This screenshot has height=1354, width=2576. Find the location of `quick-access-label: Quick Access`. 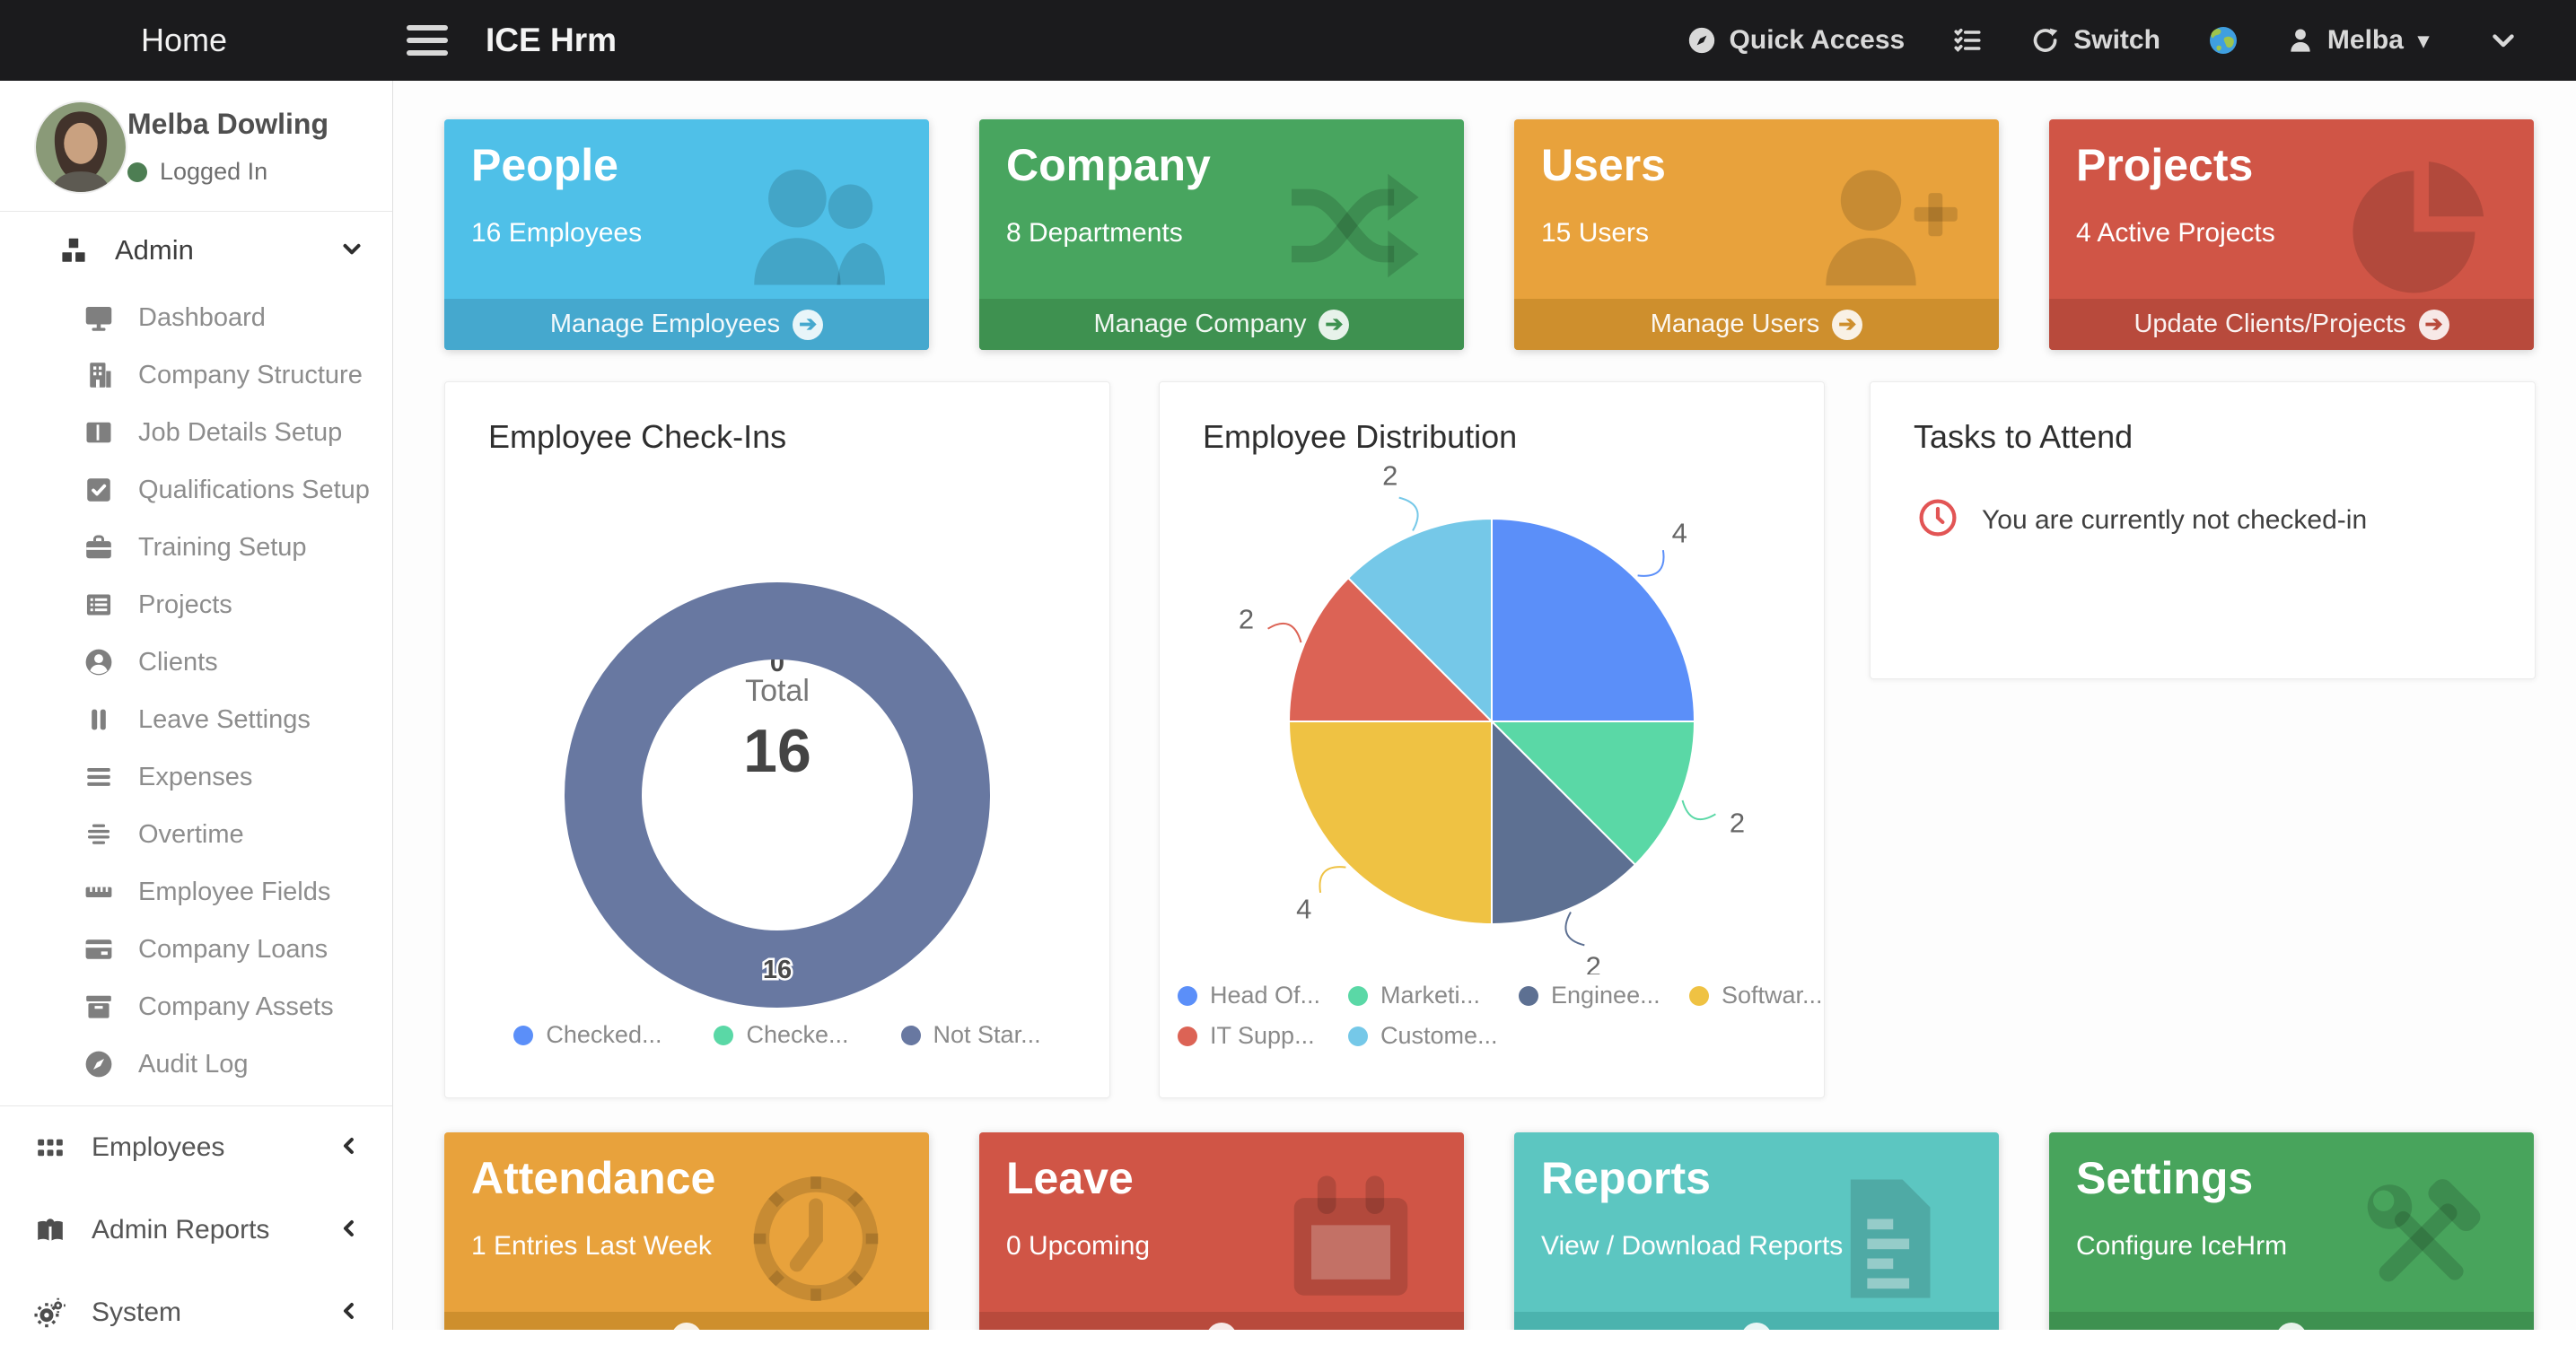

quick-access-label: Quick Access is located at coordinates (1817, 40).